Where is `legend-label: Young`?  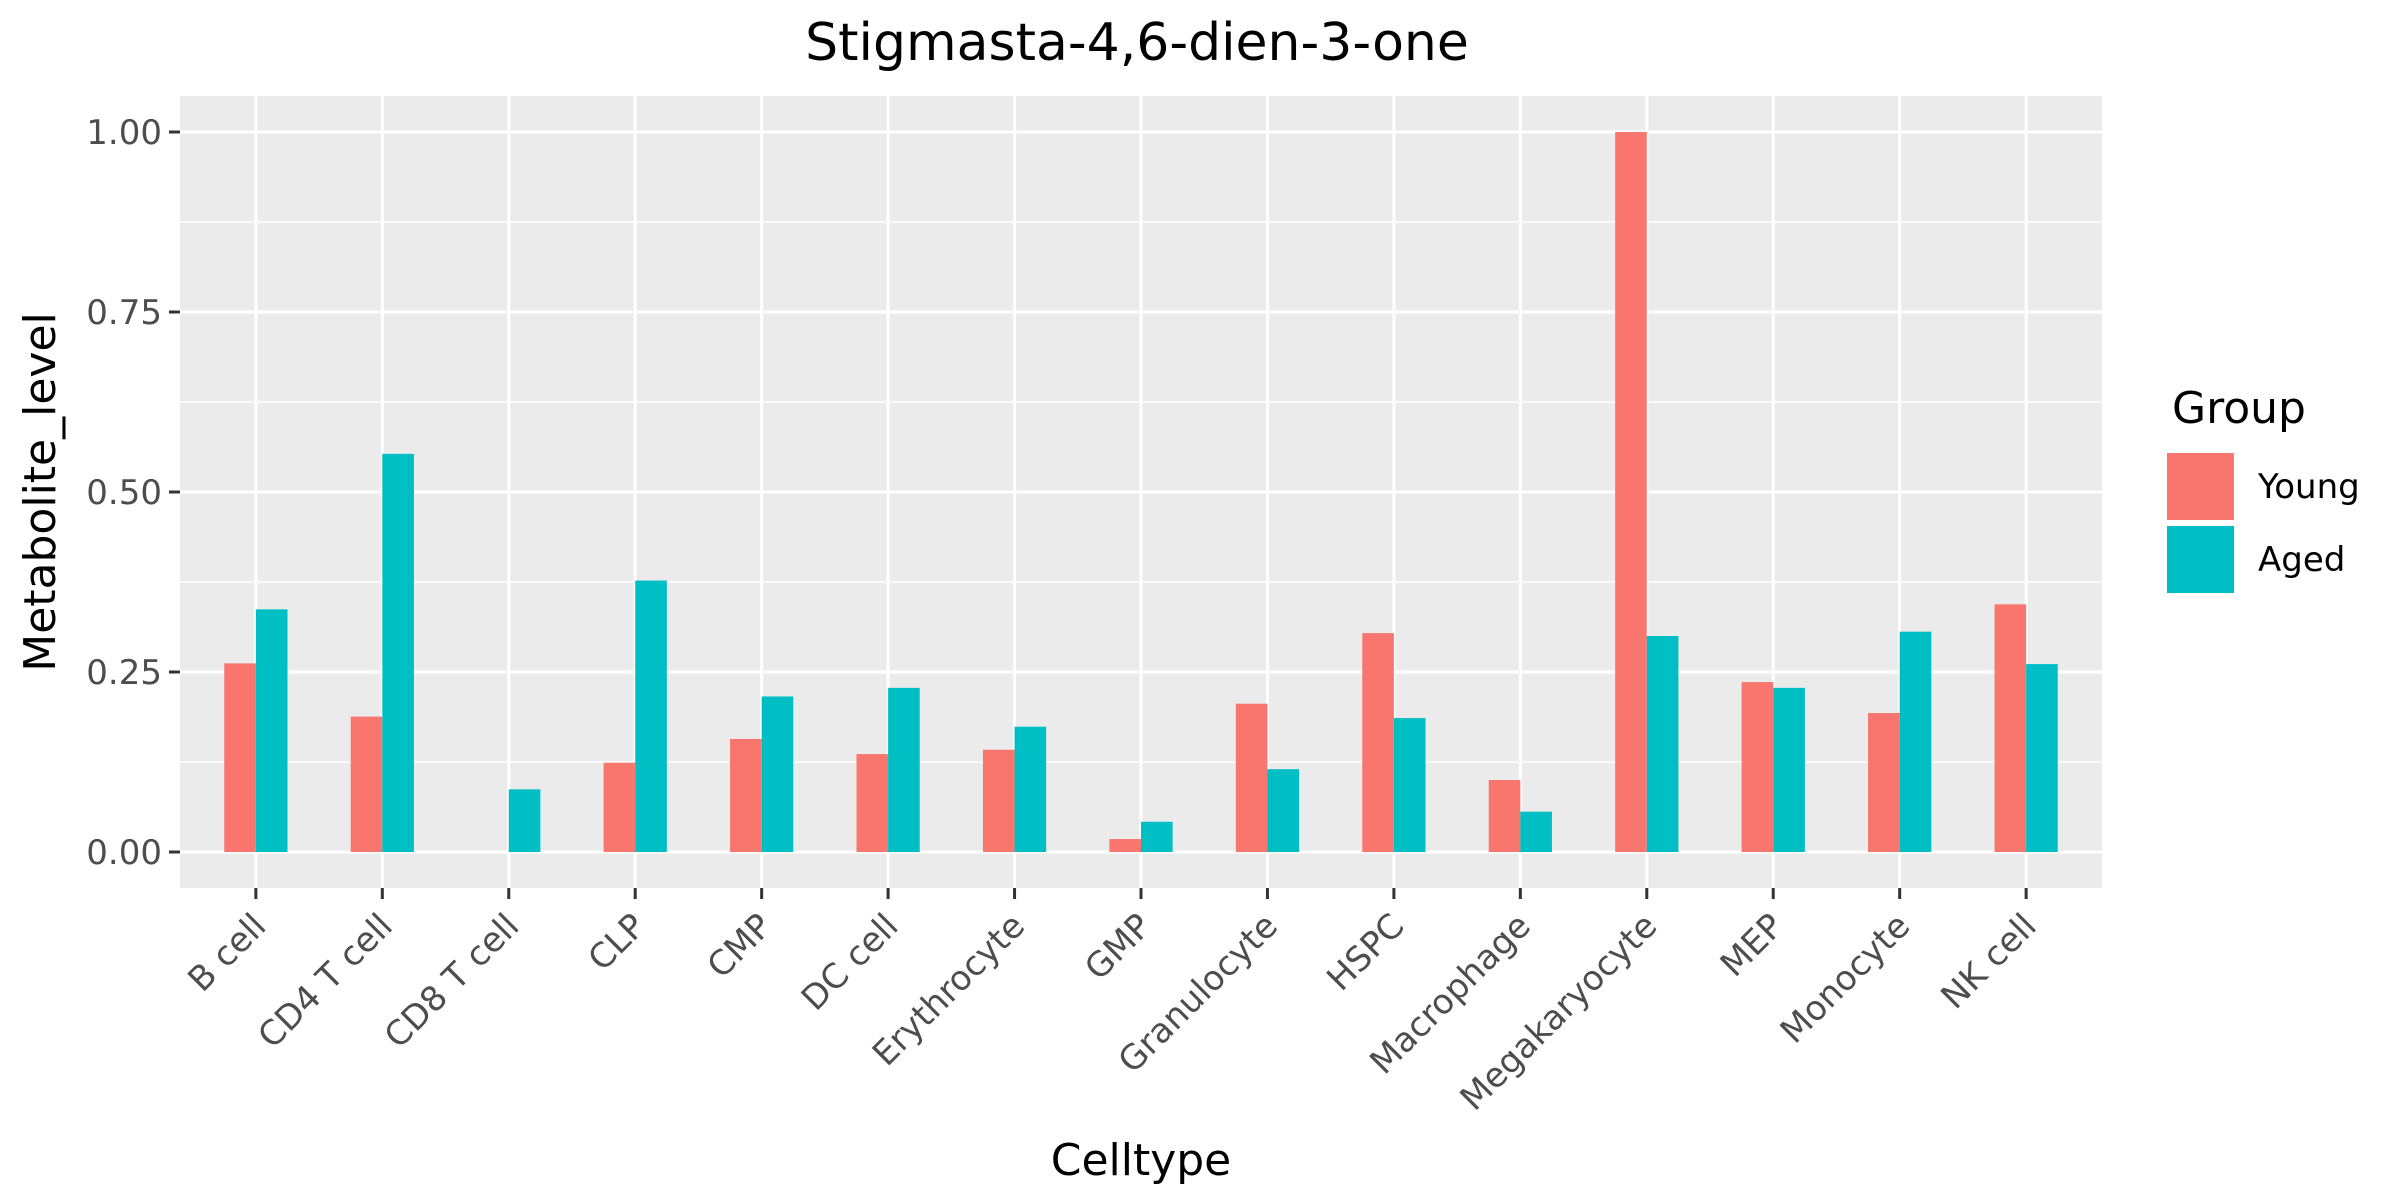
legend-label: Young is located at coordinates (2308, 487).